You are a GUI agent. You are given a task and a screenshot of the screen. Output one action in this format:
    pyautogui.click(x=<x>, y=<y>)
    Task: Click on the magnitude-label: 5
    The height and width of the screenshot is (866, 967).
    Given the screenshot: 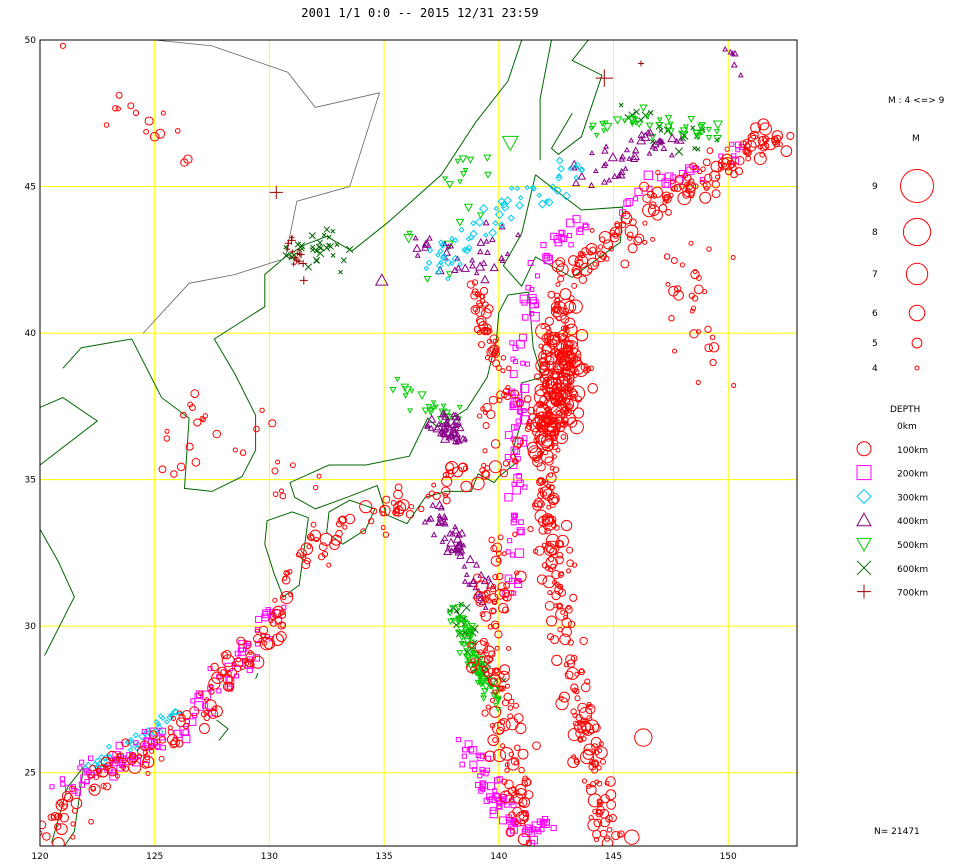 What is the action you would take?
    pyautogui.click(x=875, y=344)
    